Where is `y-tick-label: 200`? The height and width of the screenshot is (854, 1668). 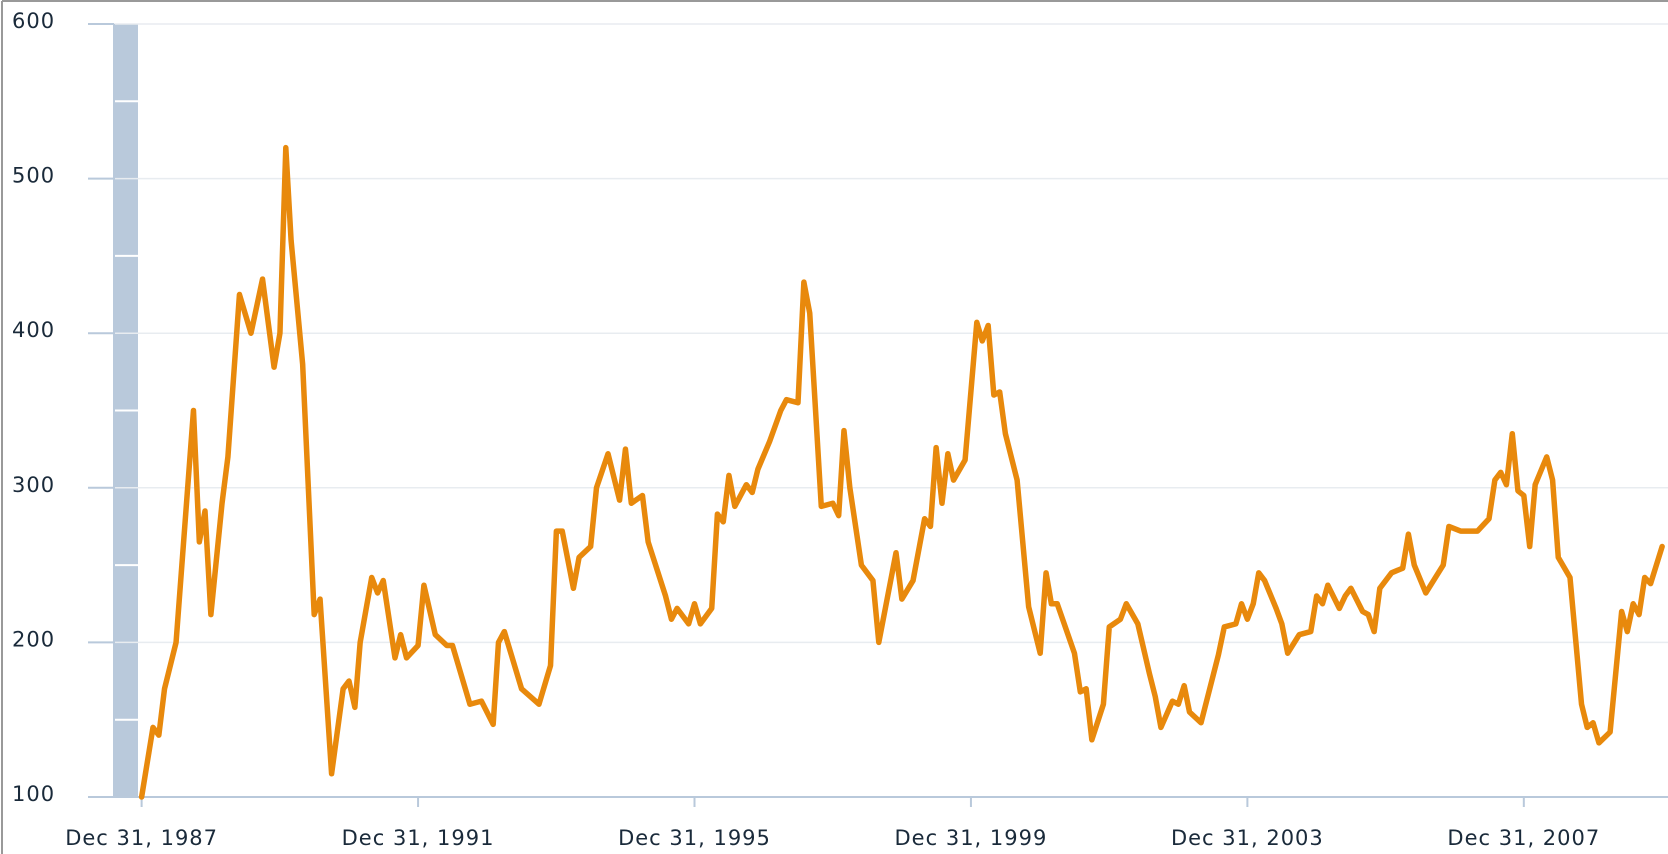
y-tick-label: 200 is located at coordinates (33, 639).